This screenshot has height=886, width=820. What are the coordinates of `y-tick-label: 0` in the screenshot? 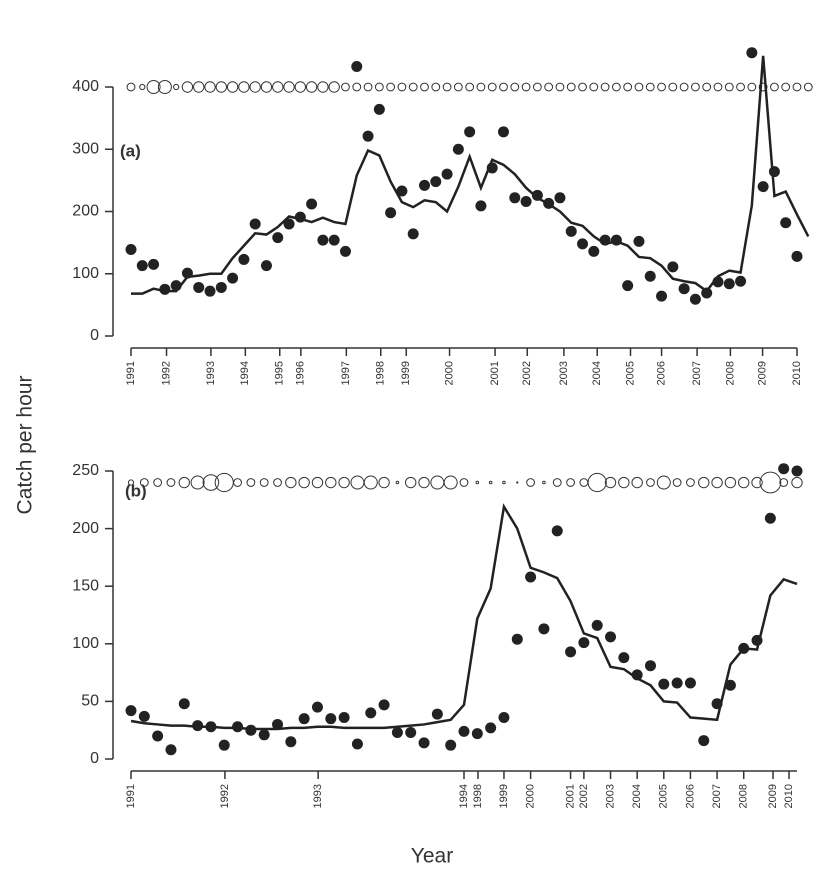 It's located at (94, 758).